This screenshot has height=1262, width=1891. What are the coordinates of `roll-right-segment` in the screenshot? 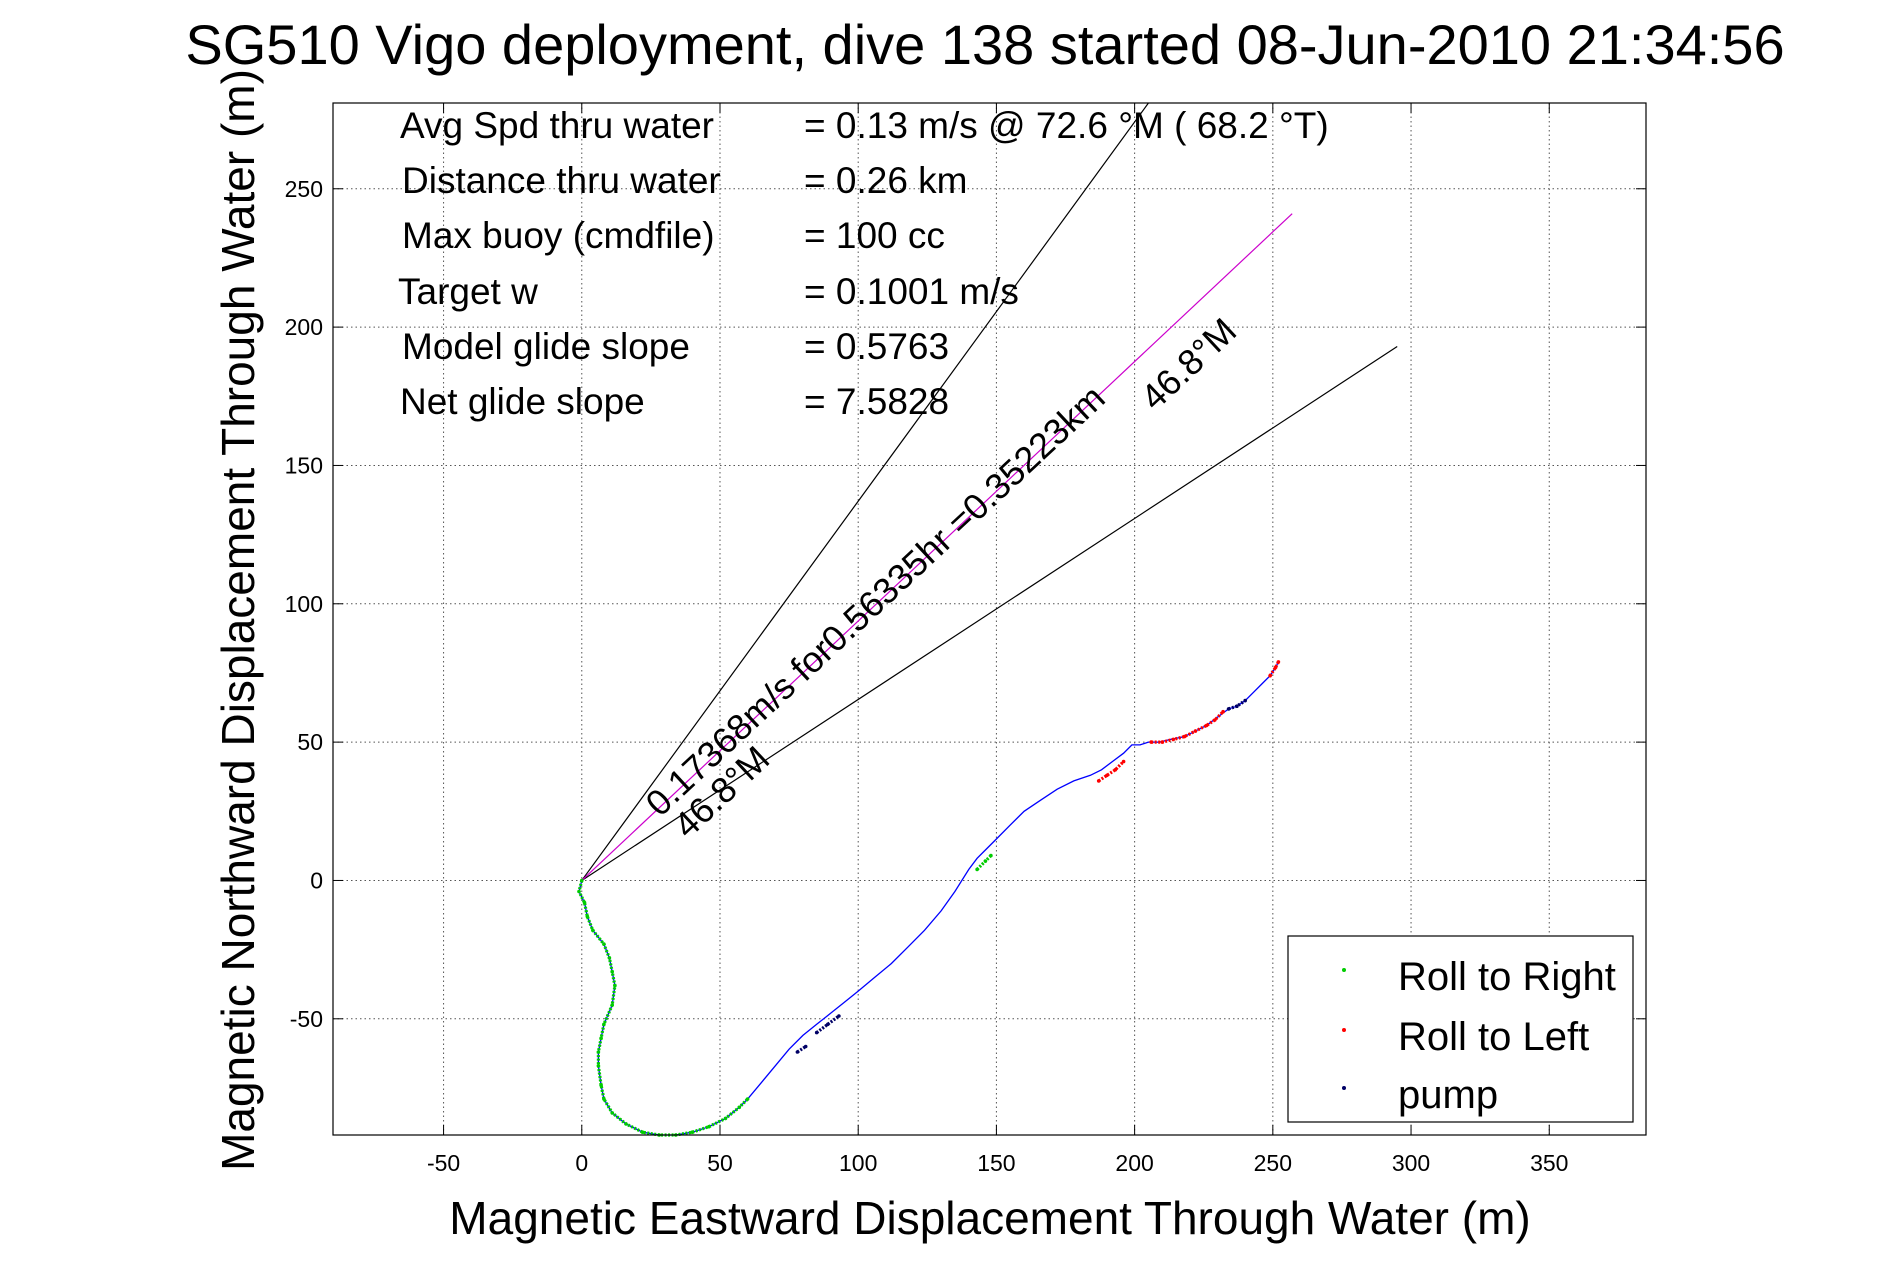 It's located at (663, 1008).